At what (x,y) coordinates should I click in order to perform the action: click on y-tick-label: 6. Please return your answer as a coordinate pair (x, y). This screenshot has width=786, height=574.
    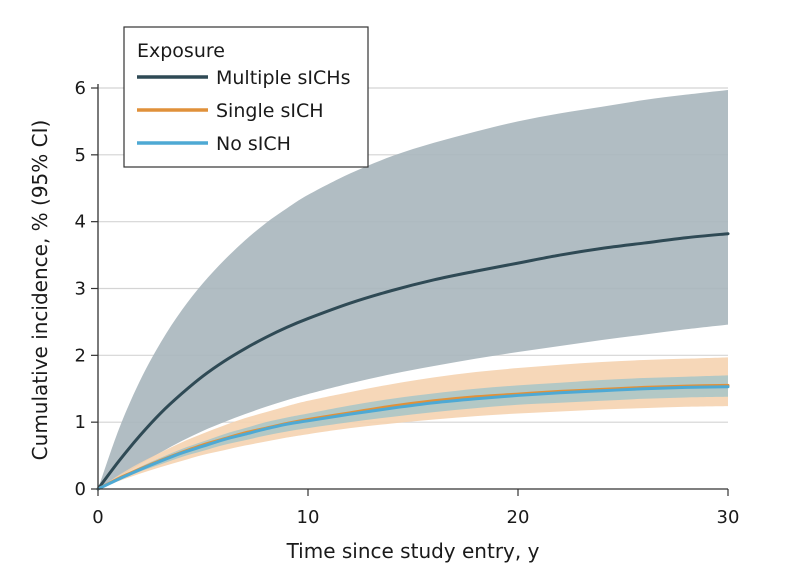
    Looking at the image, I should click on (80, 88).